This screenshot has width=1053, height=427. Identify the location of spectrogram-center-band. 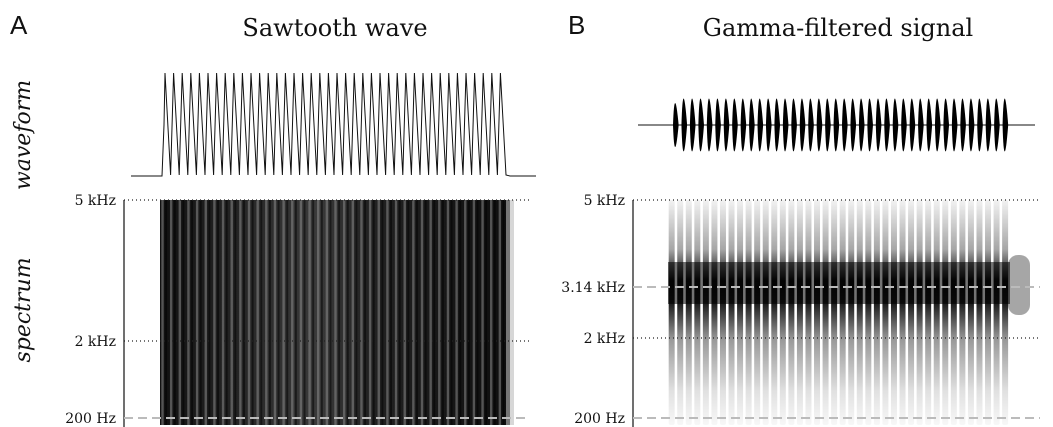
(839, 283).